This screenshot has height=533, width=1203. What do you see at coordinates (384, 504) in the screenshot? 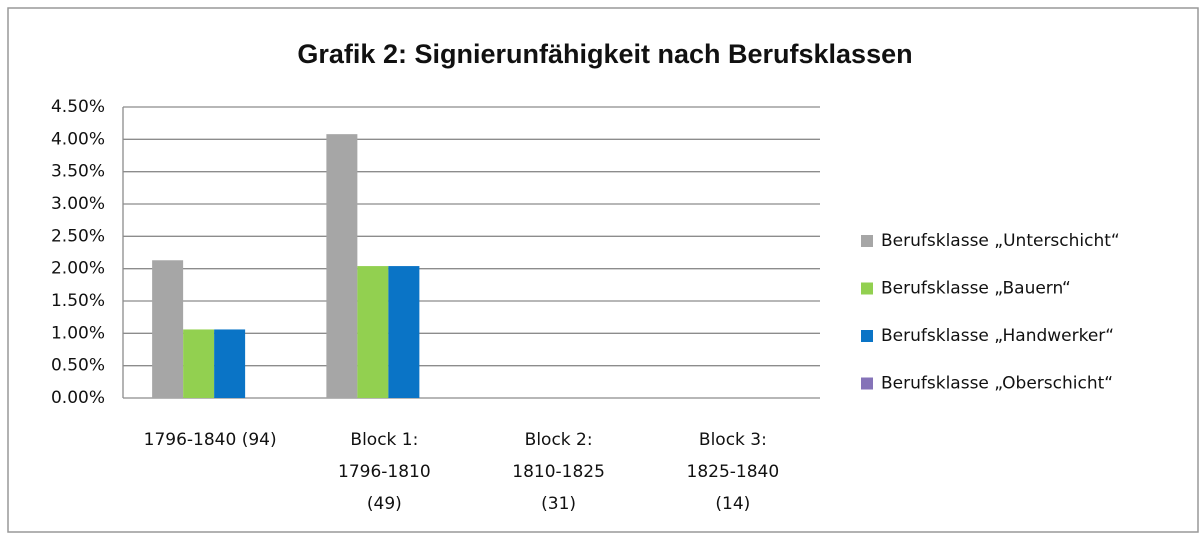
I see `x-tick-label-line: (49)` at bounding box center [384, 504].